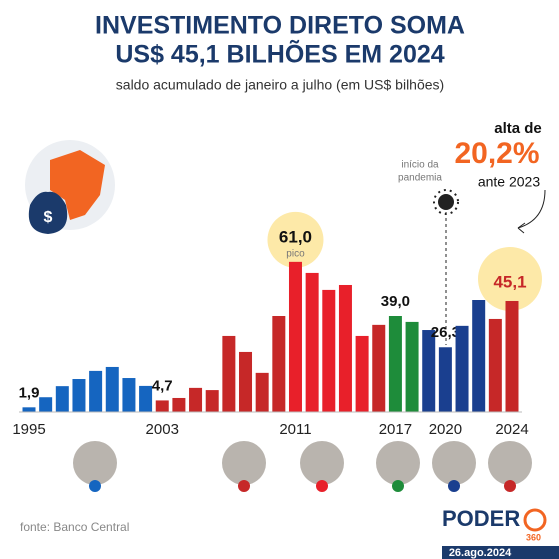 Image resolution: width=559 pixels, height=559 pixels. What do you see at coordinates (509, 281) in the screenshot?
I see `value-label: 45,1` at bounding box center [509, 281].